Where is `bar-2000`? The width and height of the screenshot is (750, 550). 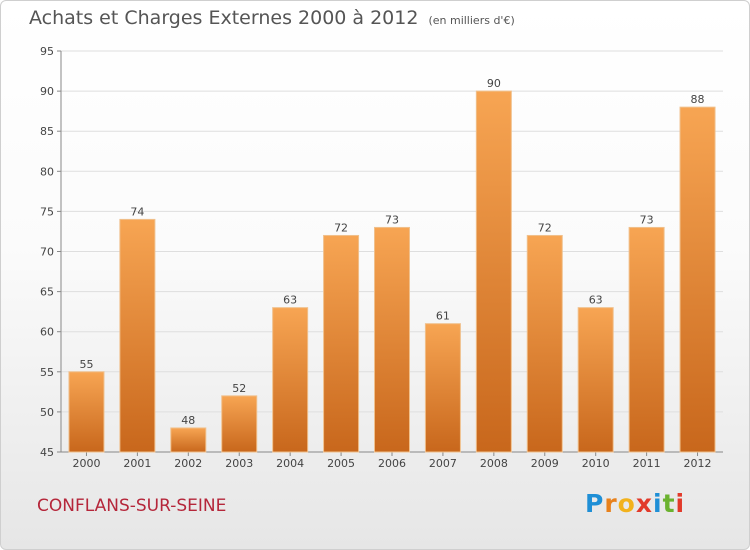
bar-2000 is located at coordinates (86, 412).